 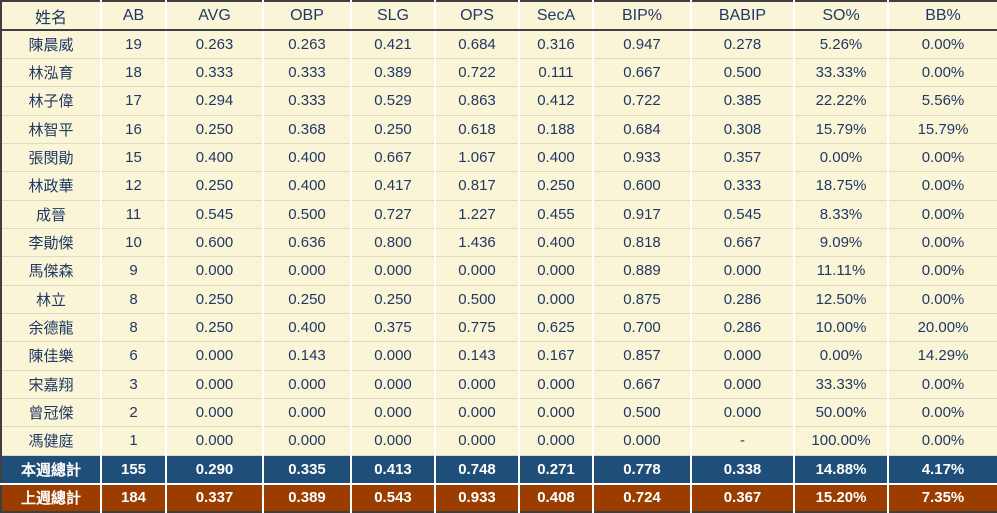 What do you see at coordinates (641, 243) in the screenshot?
I see `stat-cell: 0.818` at bounding box center [641, 243].